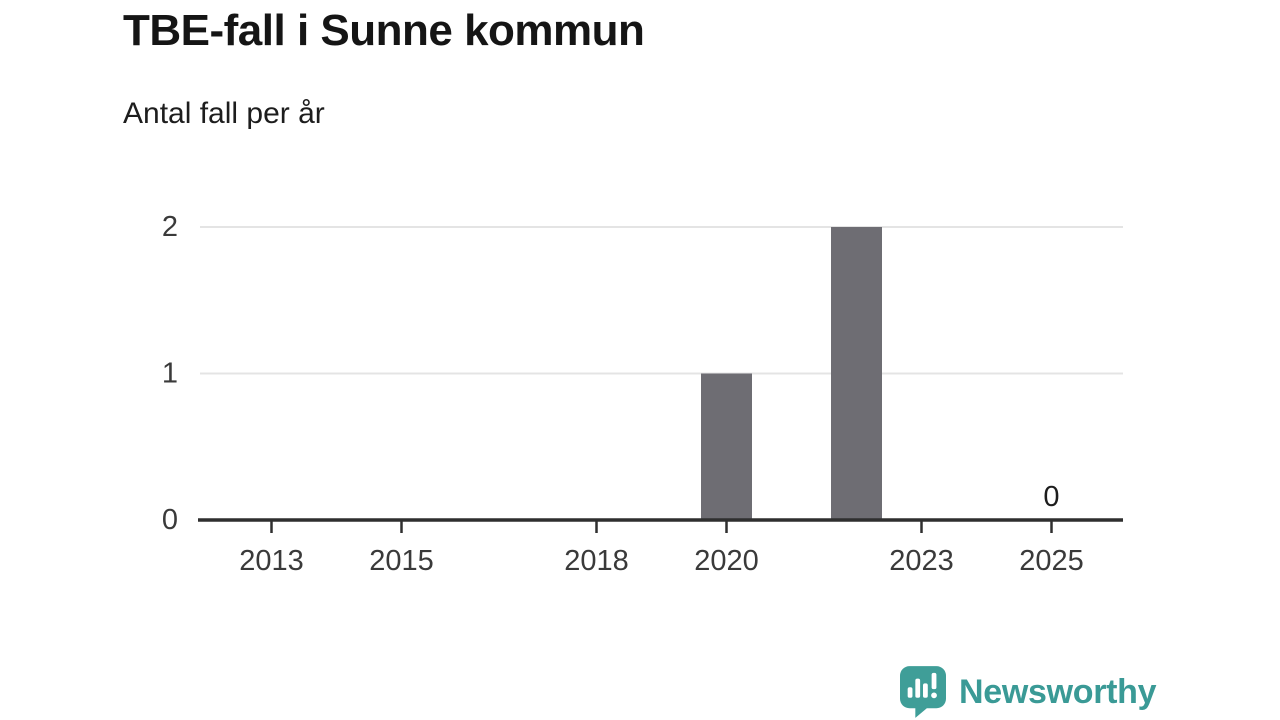  I want to click on x-tick-label: 2013, so click(271, 561).